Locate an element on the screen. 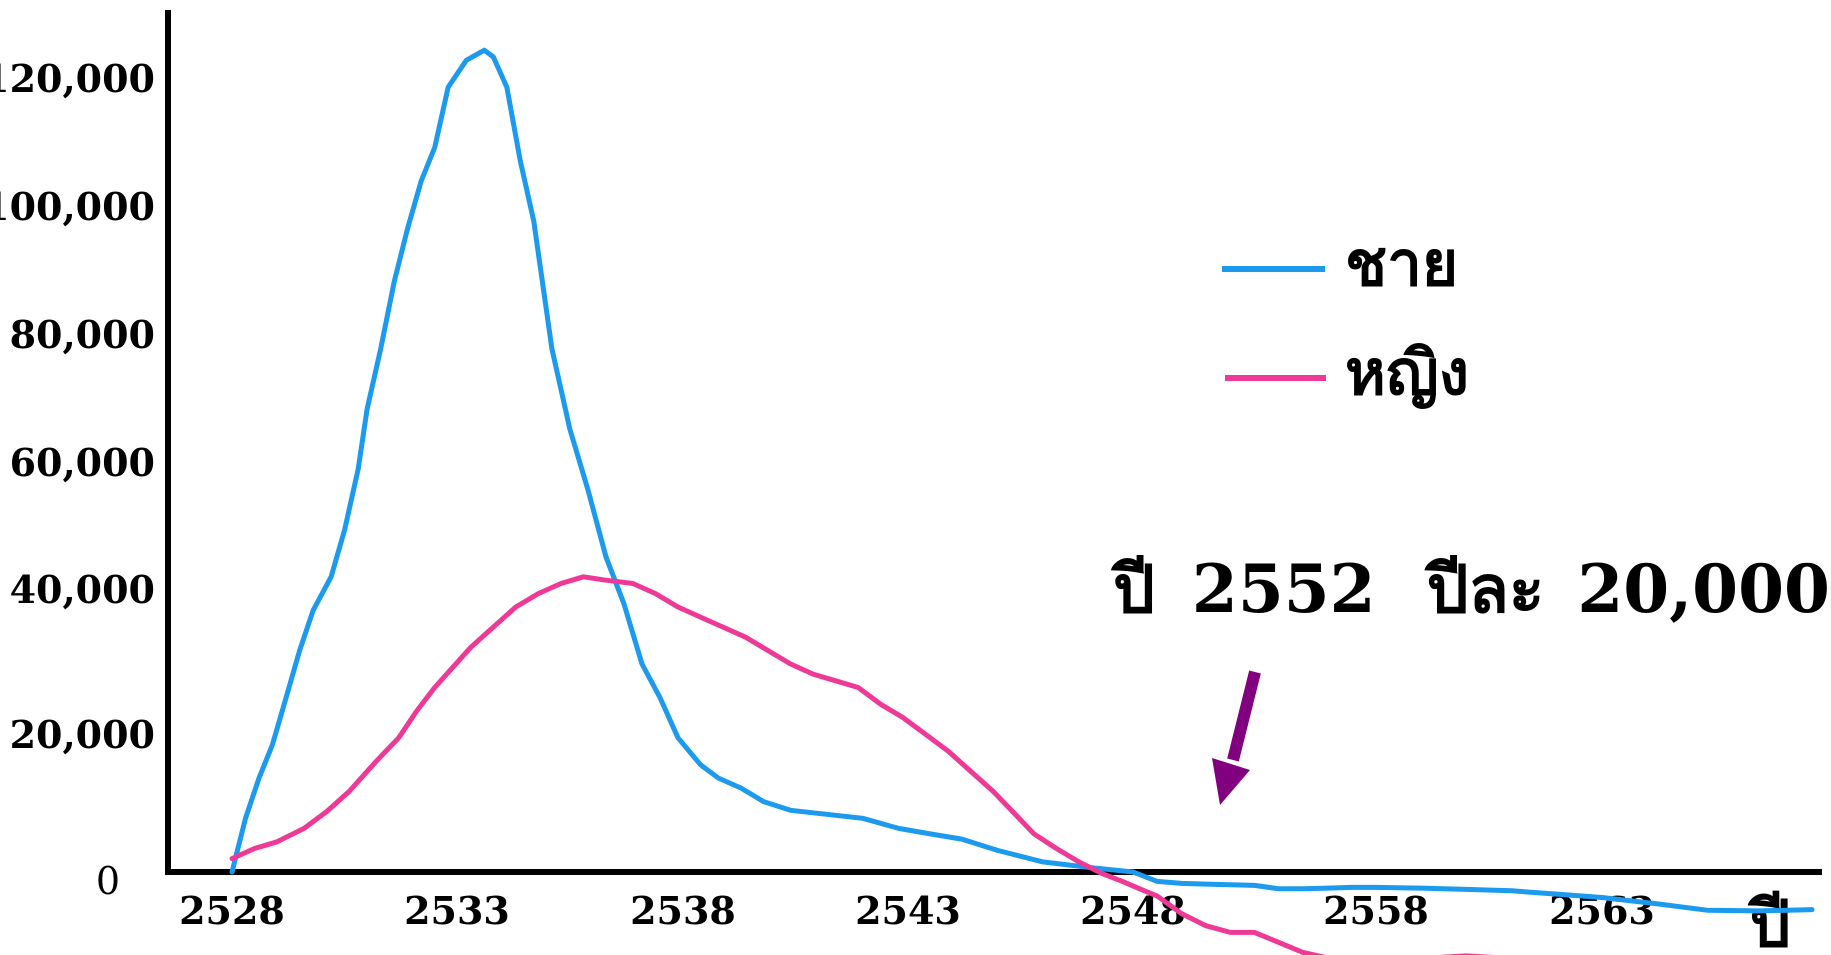  x-tick-label: 2533 is located at coordinates (457, 910).